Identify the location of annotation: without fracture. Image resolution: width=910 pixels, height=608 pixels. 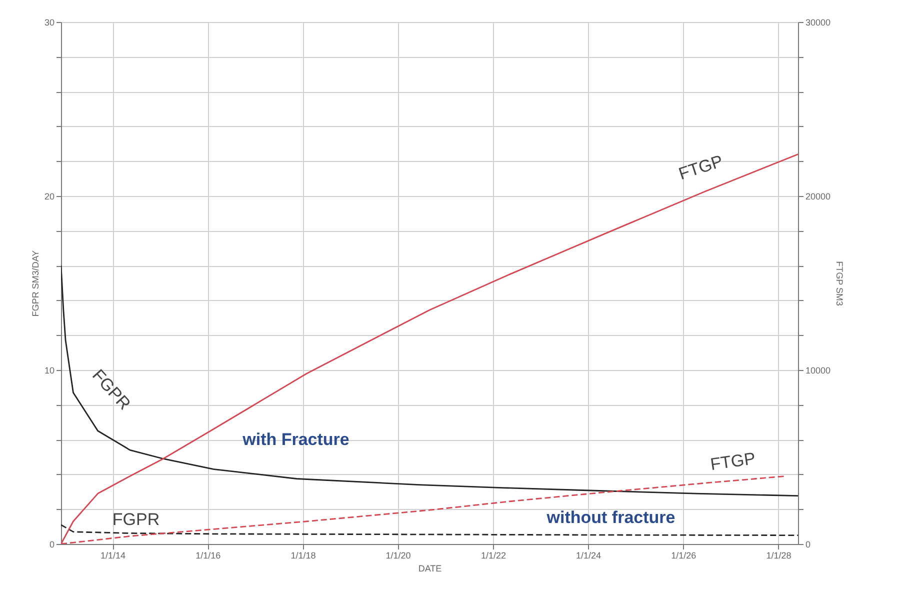
(611, 517).